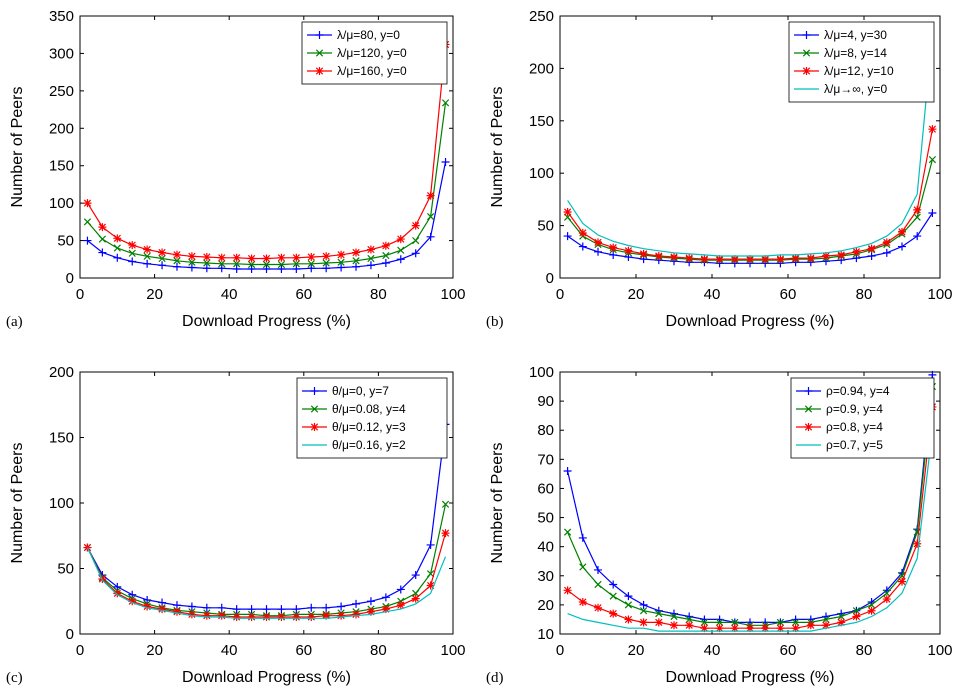 Image resolution: width=954 pixels, height=693 pixels. What do you see at coordinates (61, 166) in the screenshot?
I see `y-tick-label: 150` at bounding box center [61, 166].